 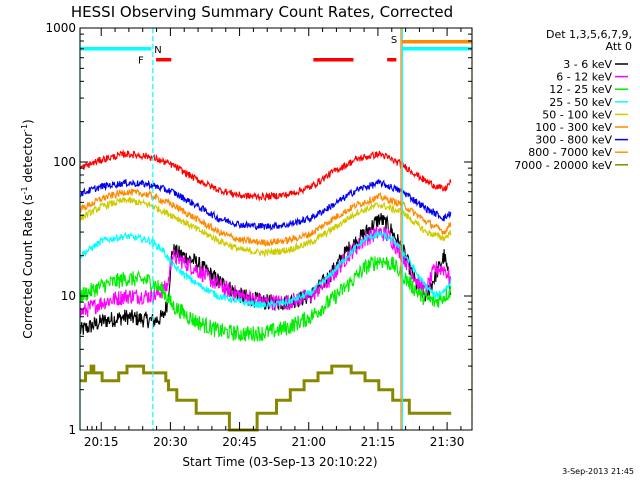 I want to click on legend-label-2: 6 - 12 keV, so click(x=584, y=77).